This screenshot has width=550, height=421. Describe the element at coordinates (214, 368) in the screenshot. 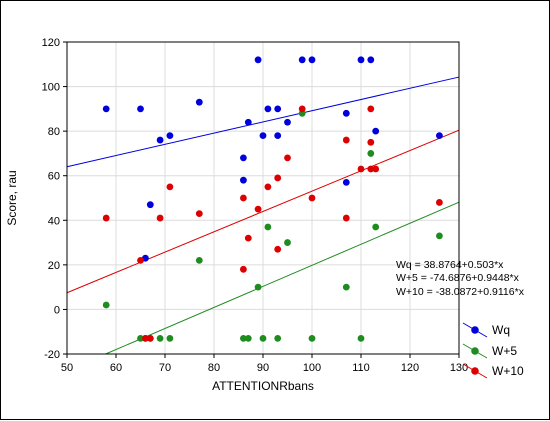

I see `x-tick-label: 80` at that location.